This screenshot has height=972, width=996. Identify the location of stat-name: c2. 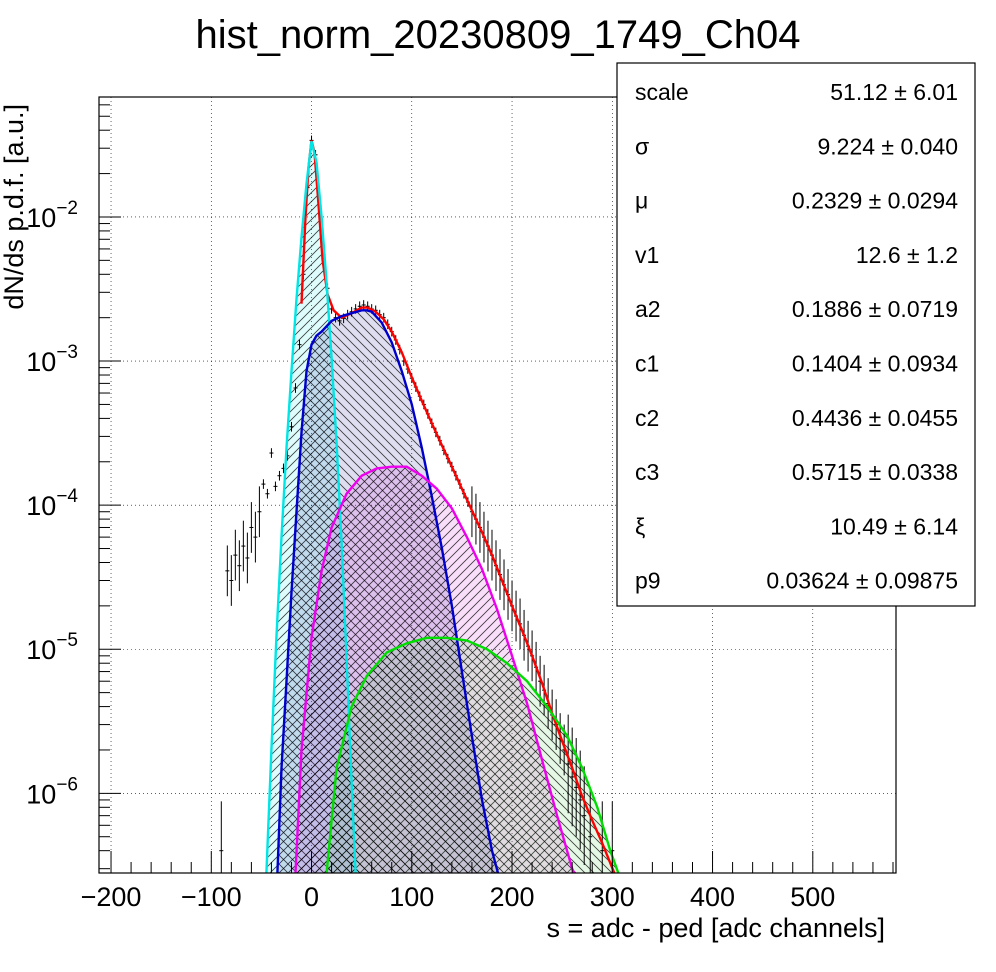
(647, 418).